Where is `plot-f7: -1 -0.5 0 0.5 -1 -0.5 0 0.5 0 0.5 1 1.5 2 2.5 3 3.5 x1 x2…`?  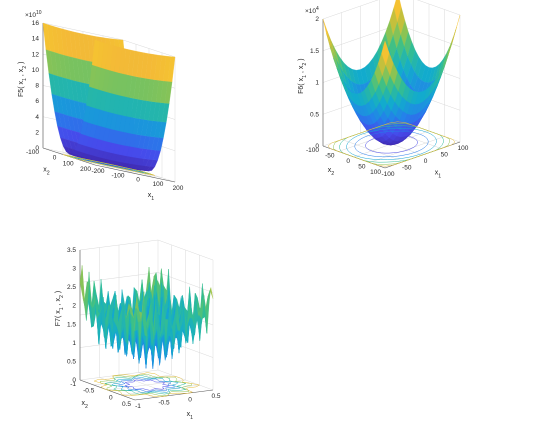
plot-f7: -1 -0.5 0 0.5 -1 -0.5 0 0.5 0 0.5 1 1.5 2 2.5 3 3.5 x1 x2… is located at coordinates (138, 330).